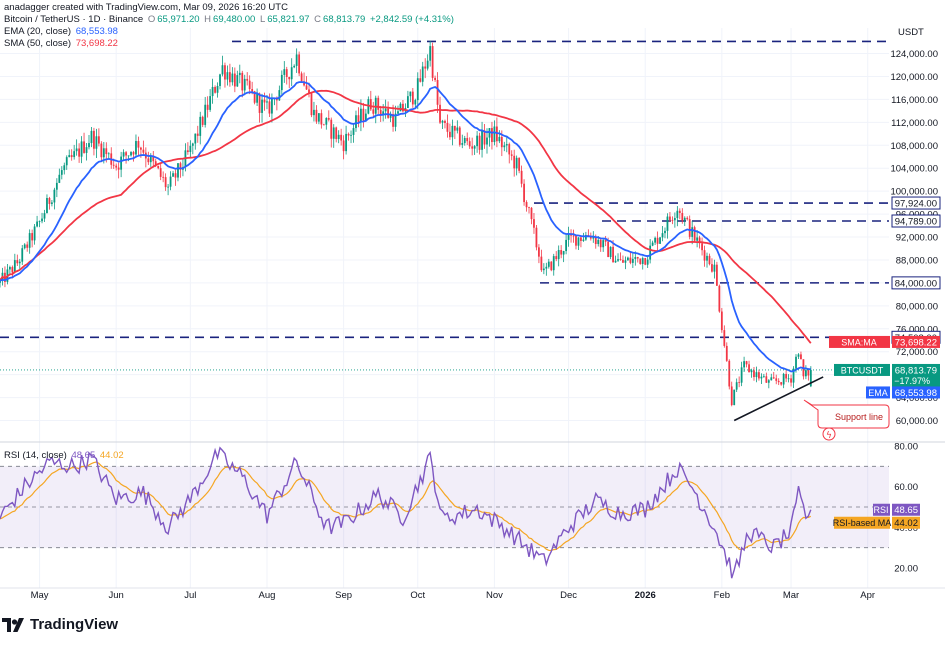 The image size is (945, 648). Describe the element at coordinates (846, 414) in the screenshot. I see `annotation-callout` at that location.